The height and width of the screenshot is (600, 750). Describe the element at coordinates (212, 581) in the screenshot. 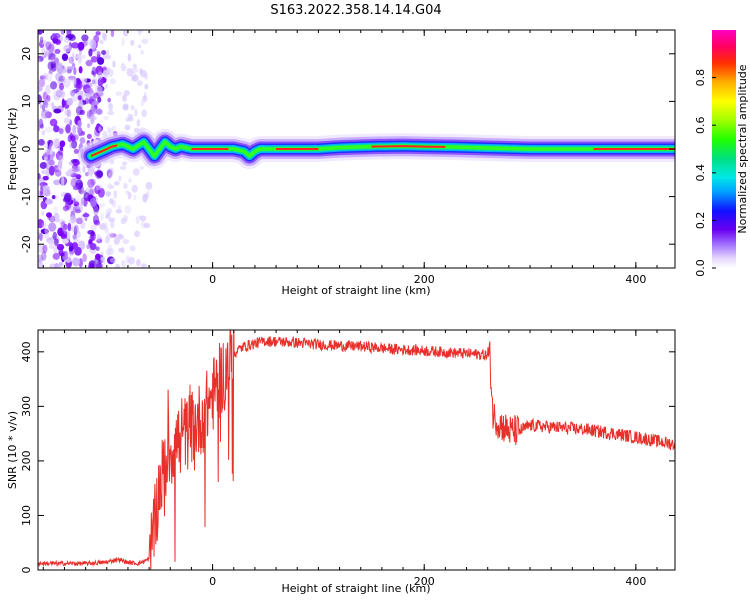

I see `snr-x-tick-label: 0` at that location.